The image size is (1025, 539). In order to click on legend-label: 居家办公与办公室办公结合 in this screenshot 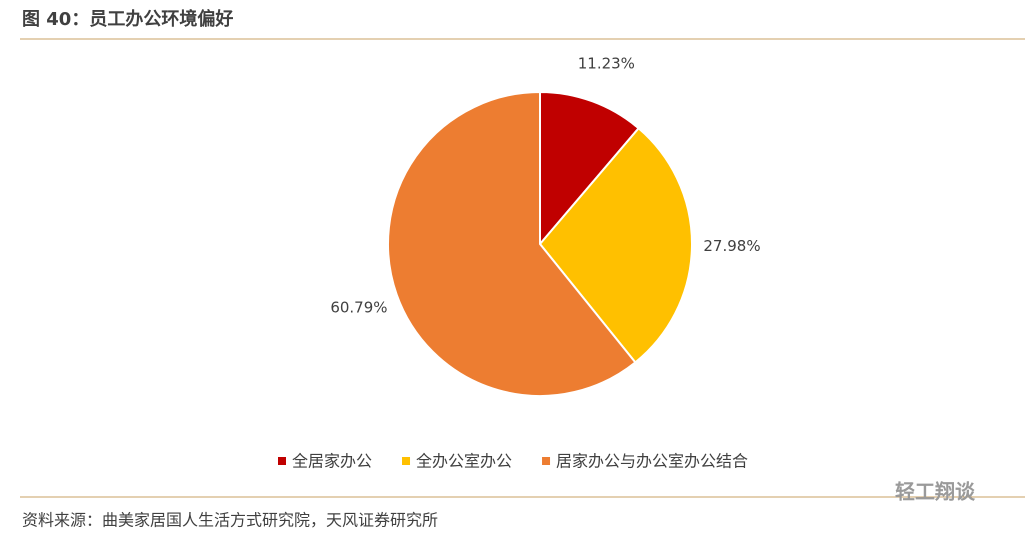, I will do `click(652, 461)`.